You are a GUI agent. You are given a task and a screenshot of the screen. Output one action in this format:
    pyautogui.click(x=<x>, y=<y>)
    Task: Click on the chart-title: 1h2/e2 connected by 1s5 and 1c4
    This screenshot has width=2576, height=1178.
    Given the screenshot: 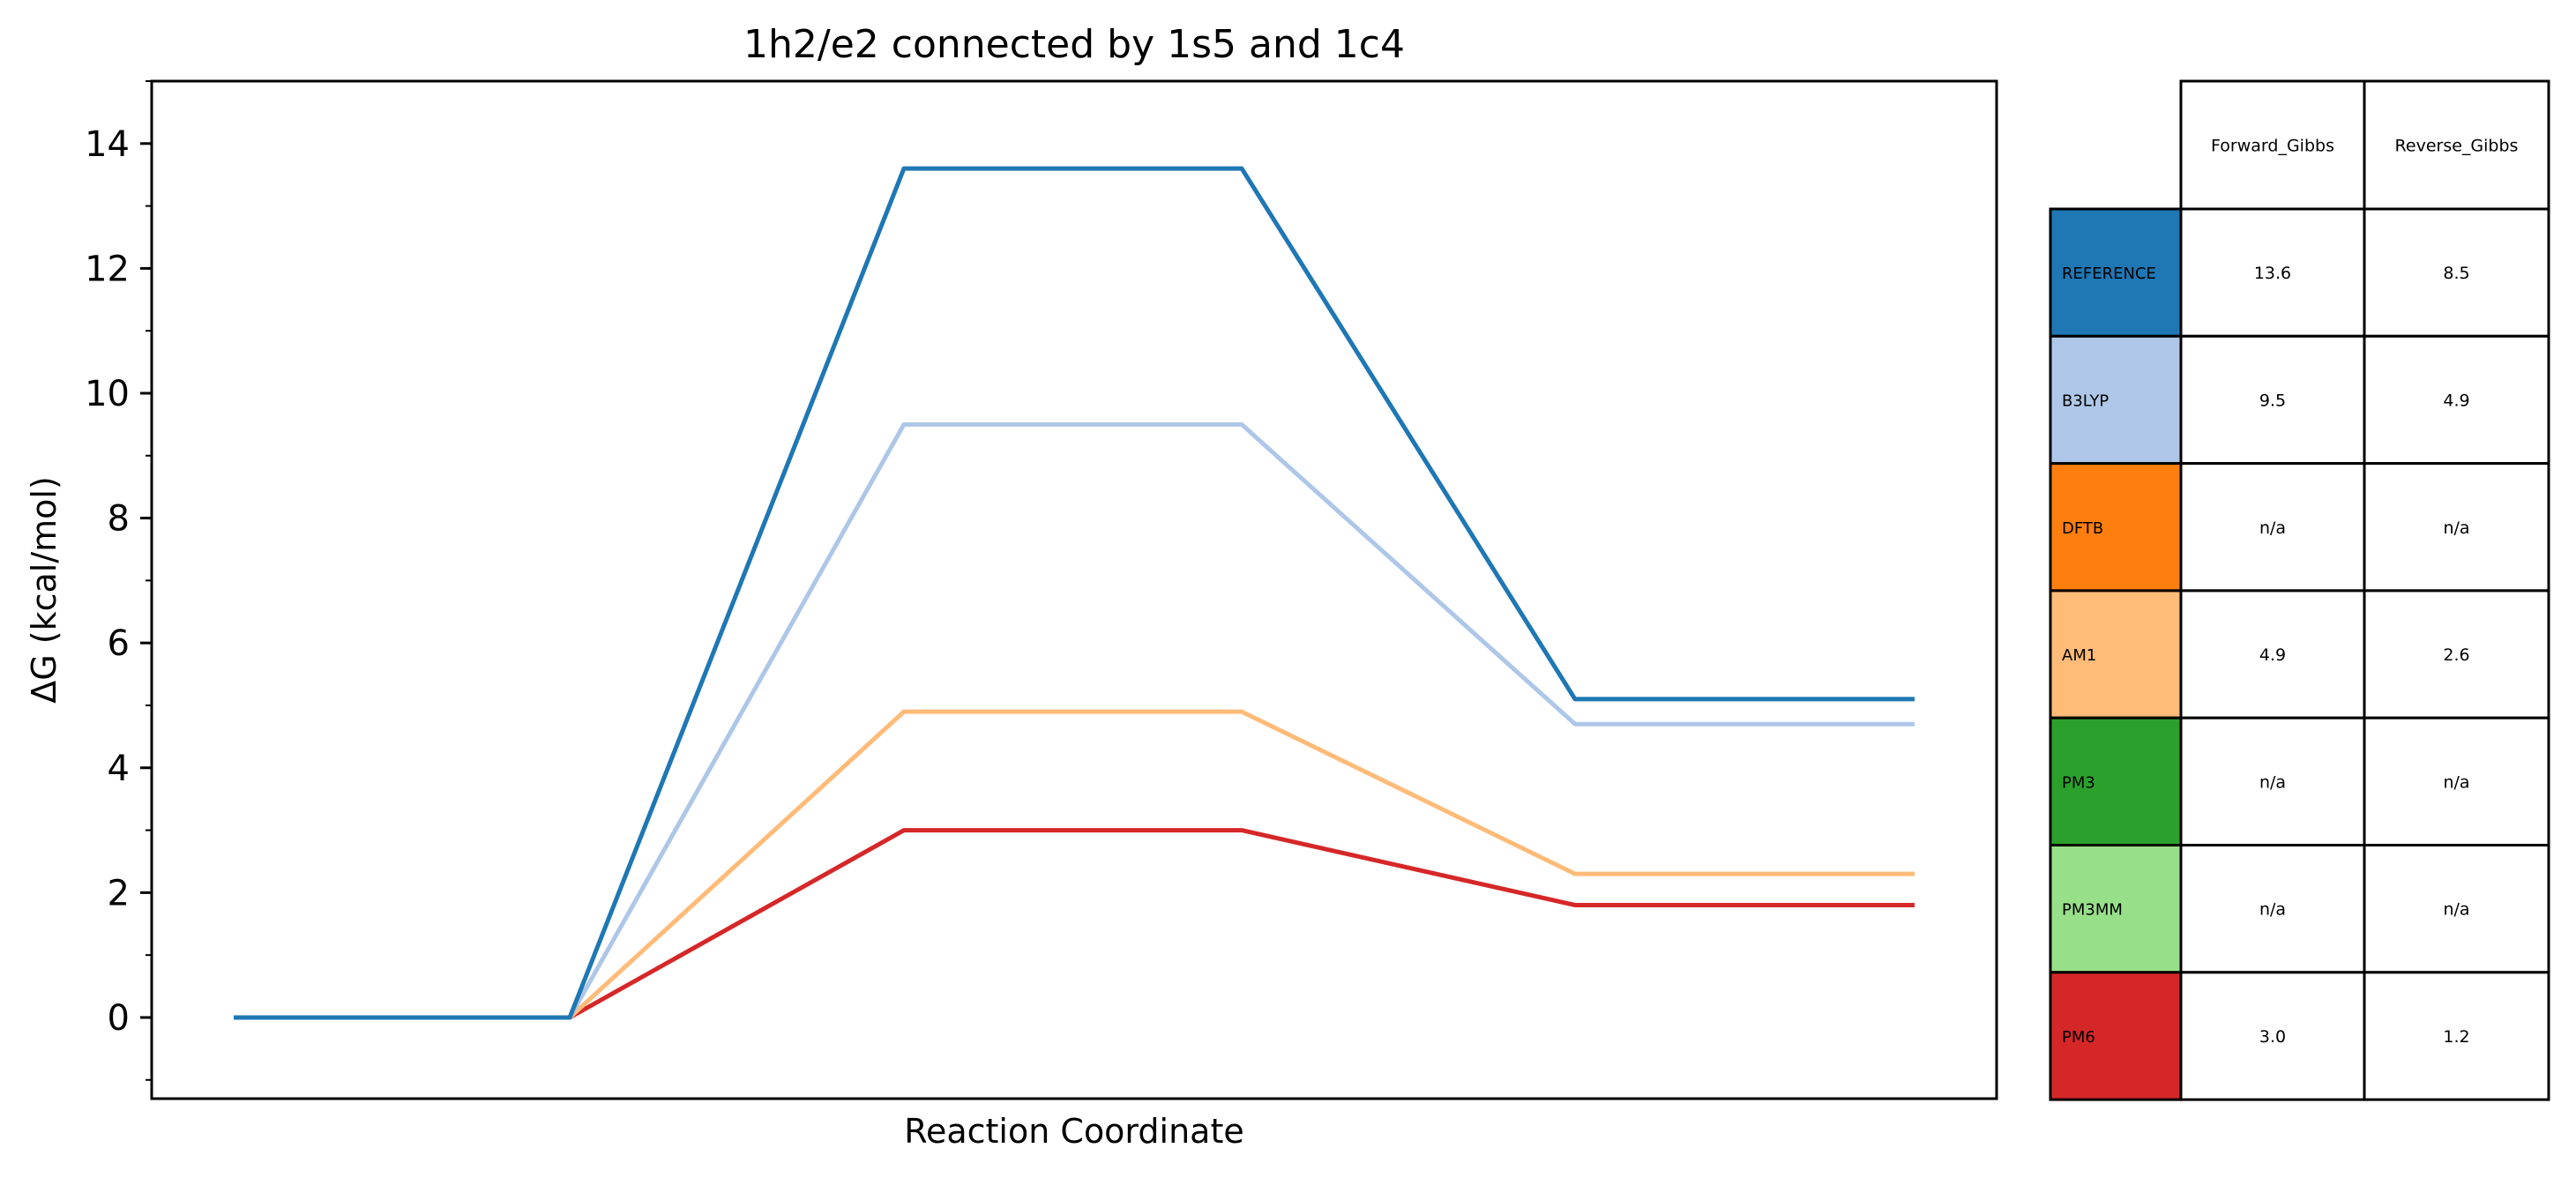 What is the action you would take?
    pyautogui.click(x=1074, y=44)
    